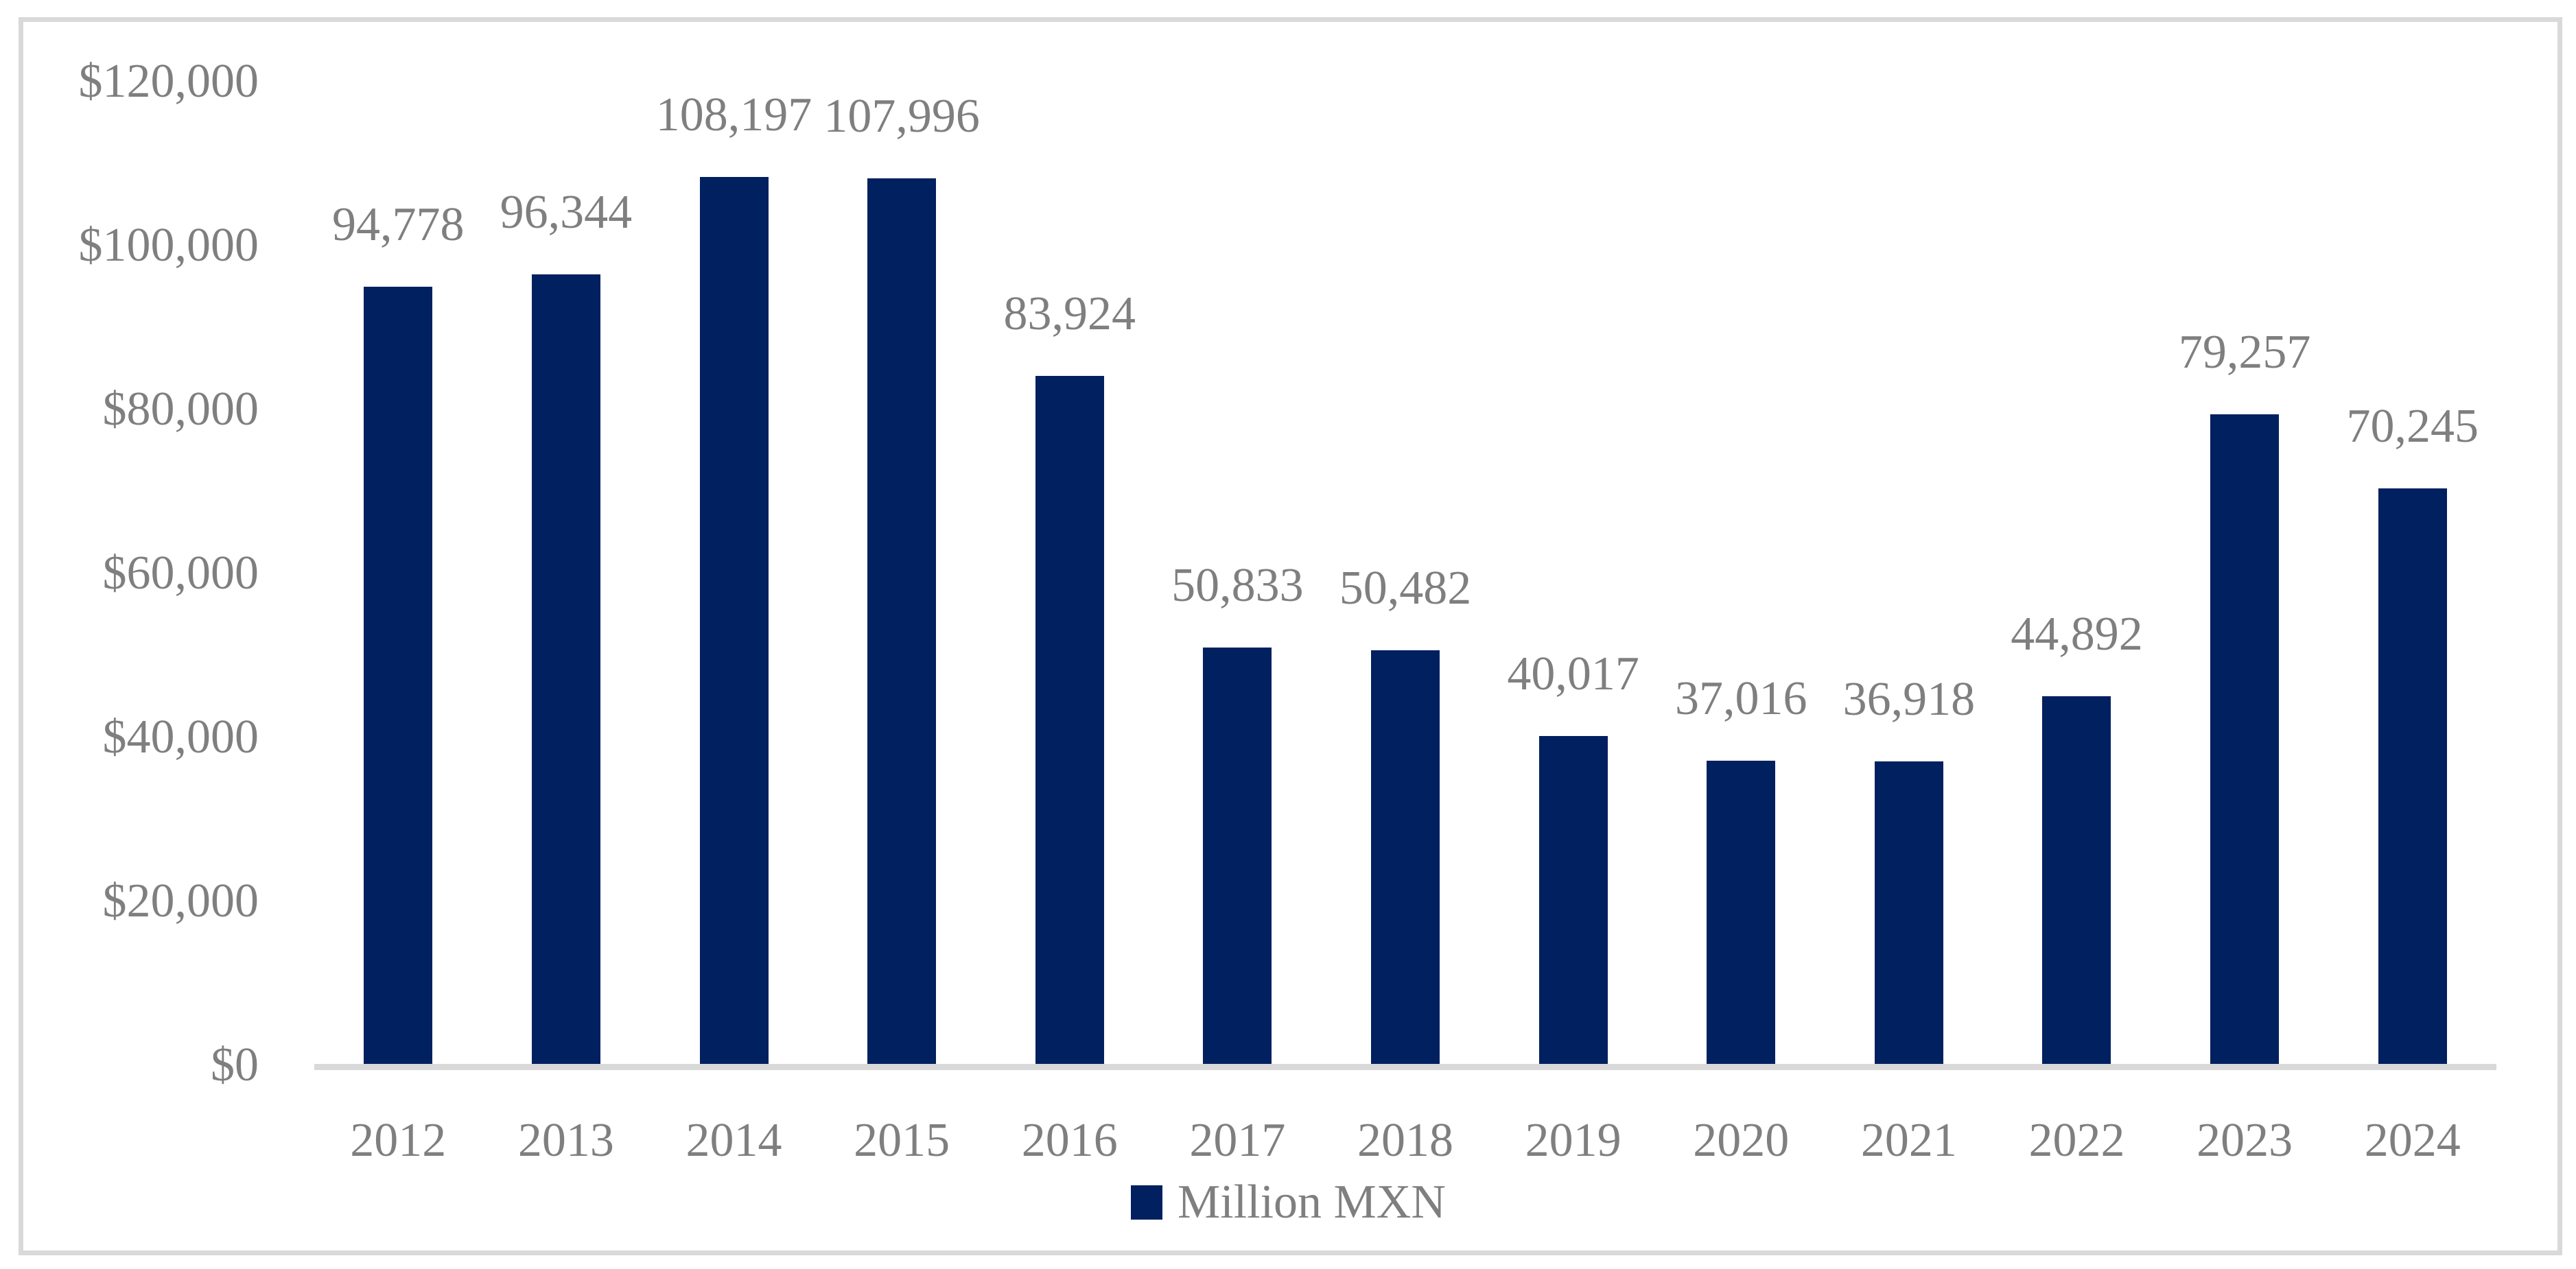  Describe the element at coordinates (398, 676) in the screenshot. I see `bar-2012` at that location.